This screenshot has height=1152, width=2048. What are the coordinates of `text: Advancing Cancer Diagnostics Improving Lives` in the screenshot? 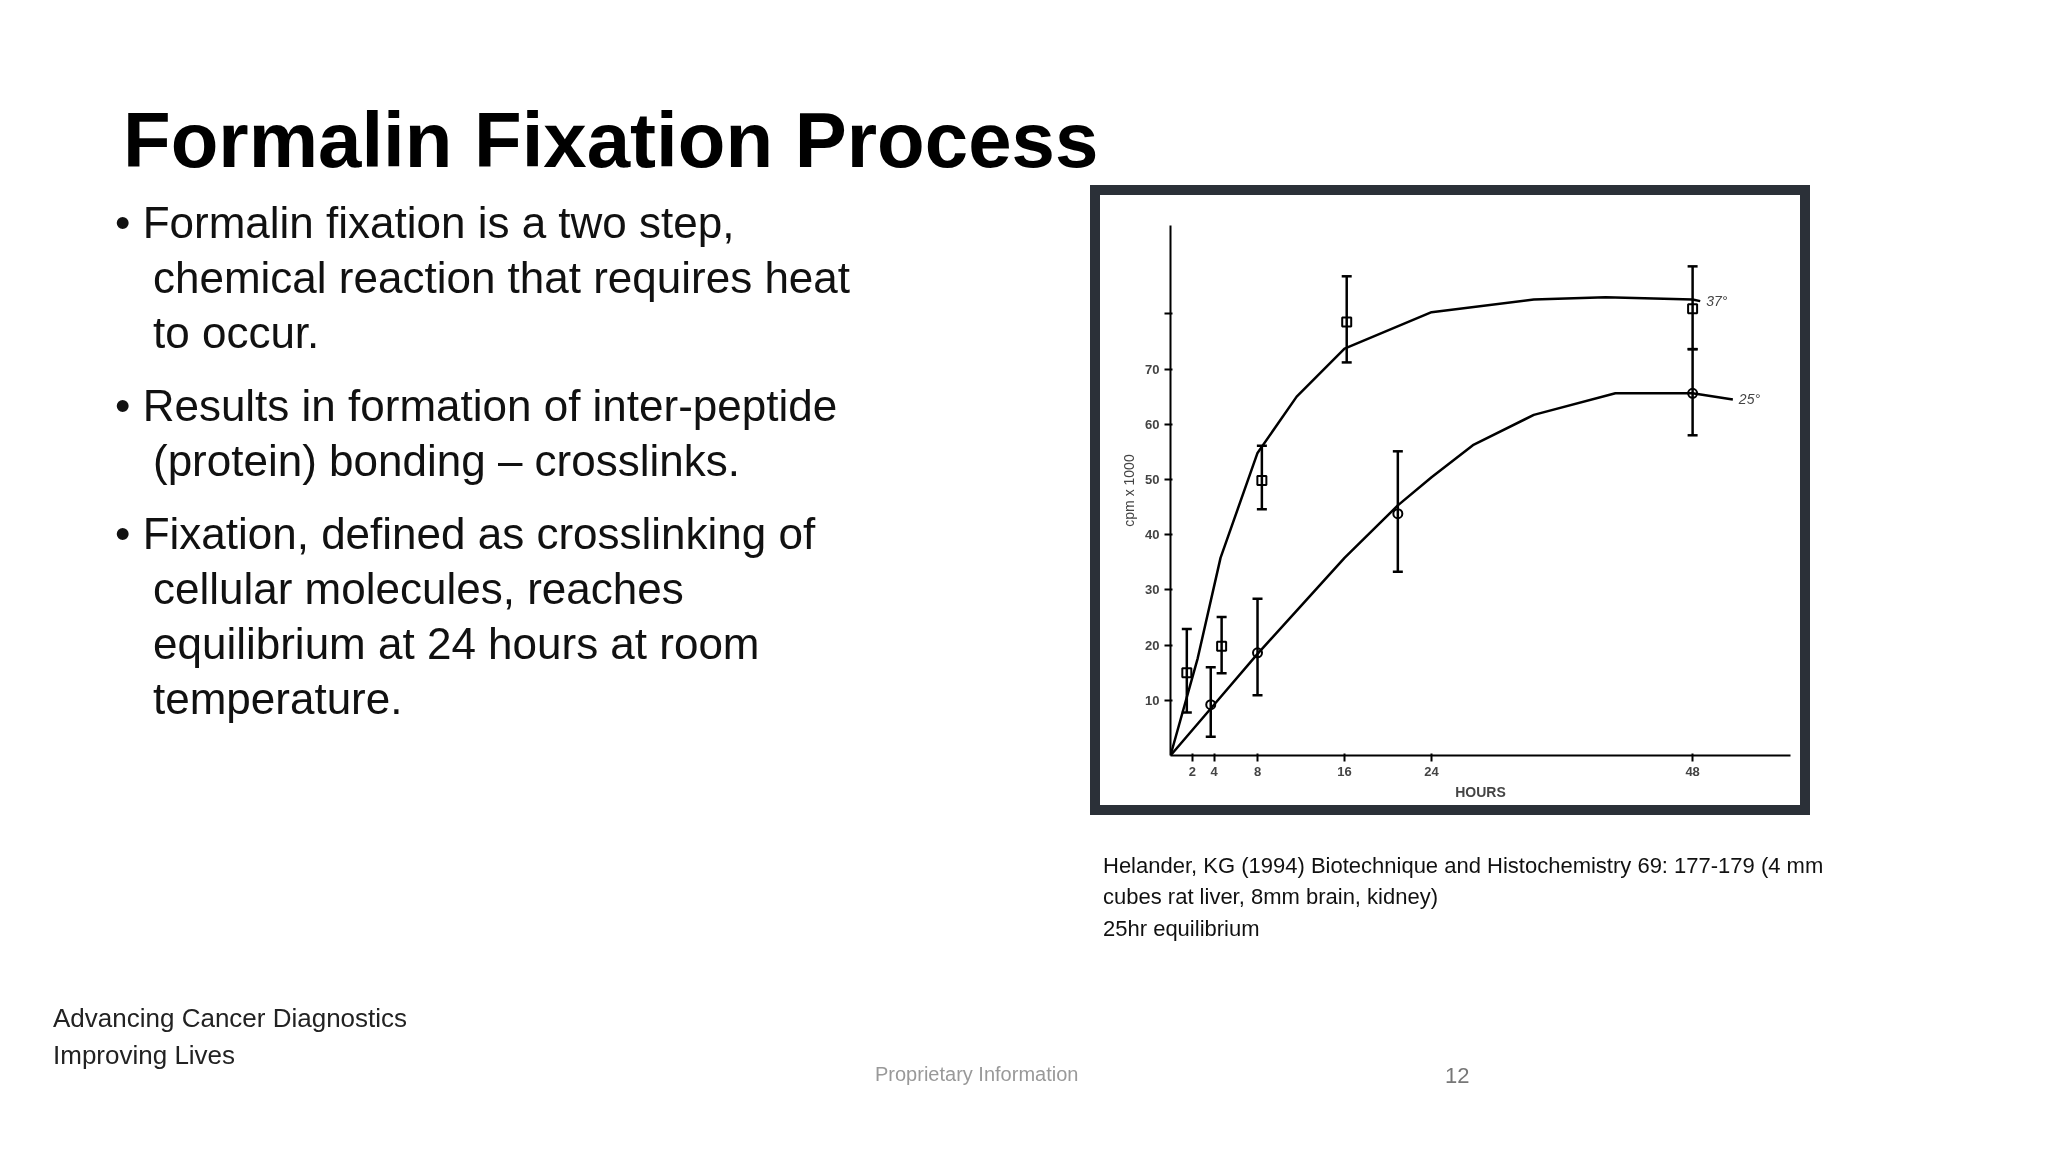 It's located at (230, 1037).